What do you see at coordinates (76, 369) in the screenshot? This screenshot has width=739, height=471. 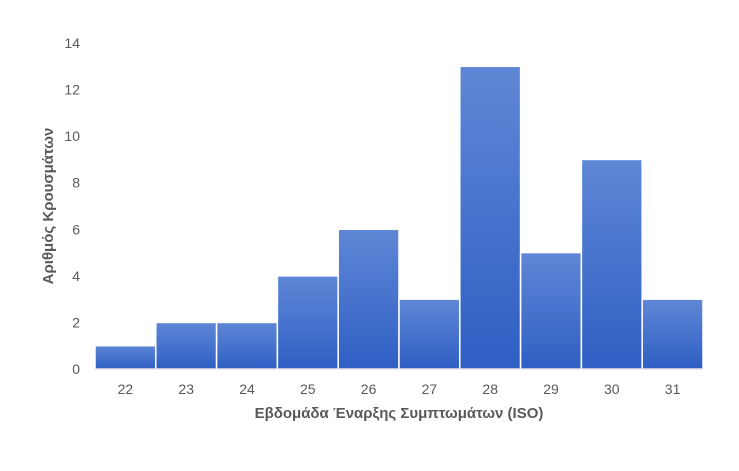 I see `y-tick-label: 0` at bounding box center [76, 369].